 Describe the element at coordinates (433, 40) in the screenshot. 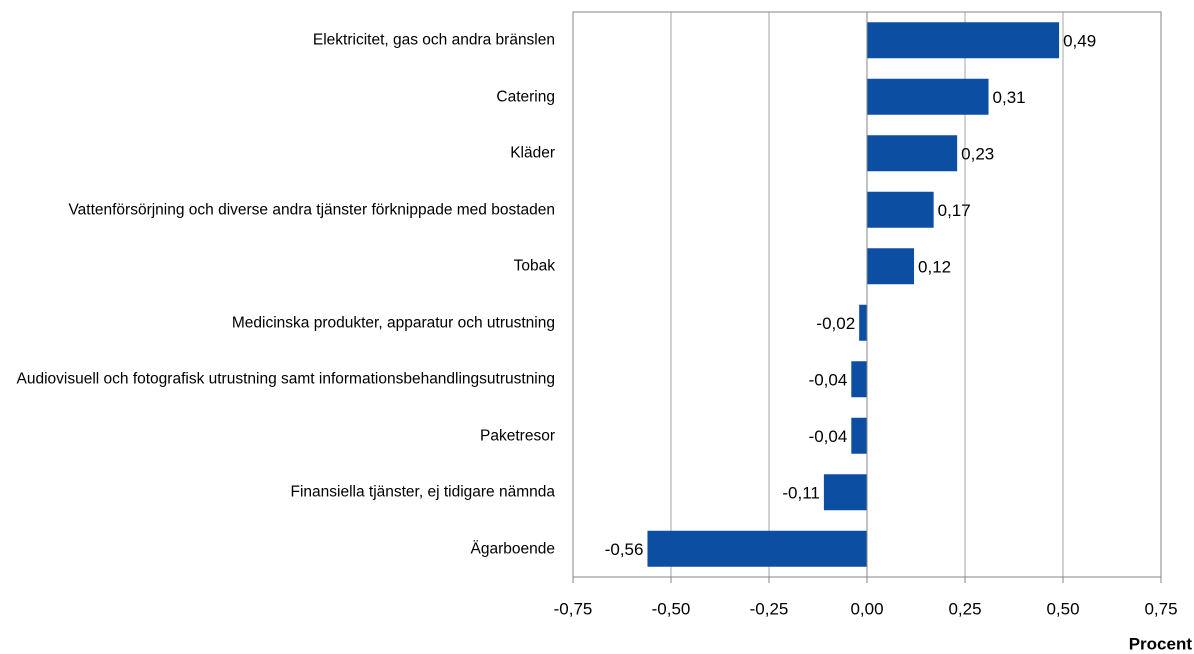

I see `y-tick-label: Elektricitet, gas och andra bränslen` at that location.